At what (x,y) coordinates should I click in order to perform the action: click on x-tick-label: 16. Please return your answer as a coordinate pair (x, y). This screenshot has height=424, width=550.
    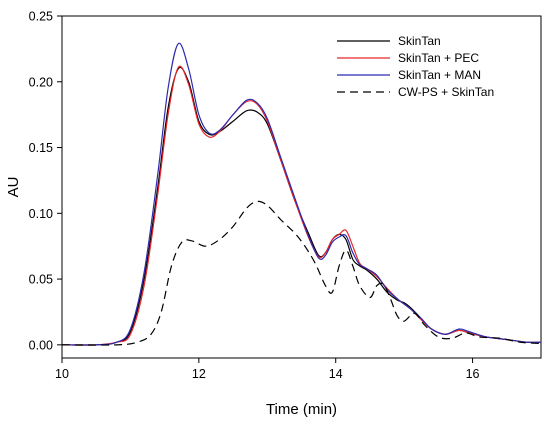
    Looking at the image, I should click on (473, 374).